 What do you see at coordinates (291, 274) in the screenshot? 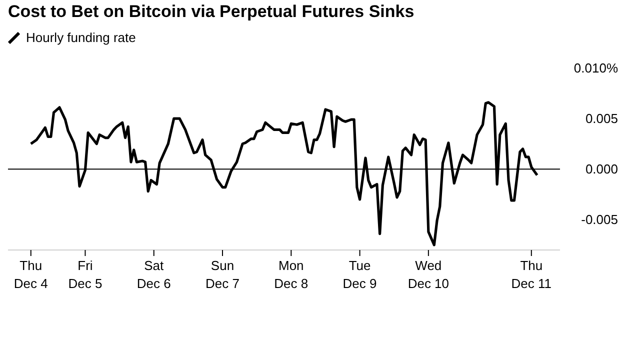
I see `x-tick-label: Mon Dec 8` at bounding box center [291, 274].